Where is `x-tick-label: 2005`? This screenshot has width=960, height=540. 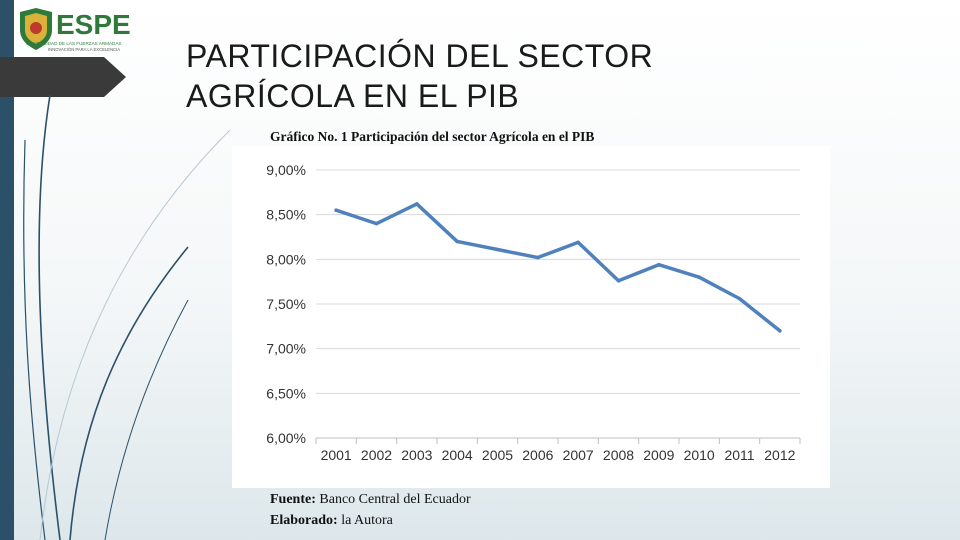 x-tick-label: 2005 is located at coordinates (497, 455).